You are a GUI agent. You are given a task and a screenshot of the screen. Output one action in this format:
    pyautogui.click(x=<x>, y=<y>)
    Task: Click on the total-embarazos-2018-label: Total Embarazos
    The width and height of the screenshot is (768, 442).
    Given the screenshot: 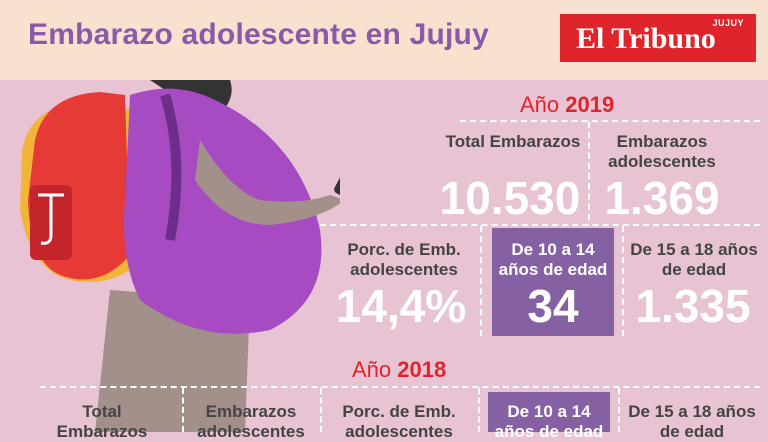 What is the action you would take?
    pyautogui.click(x=102, y=421)
    